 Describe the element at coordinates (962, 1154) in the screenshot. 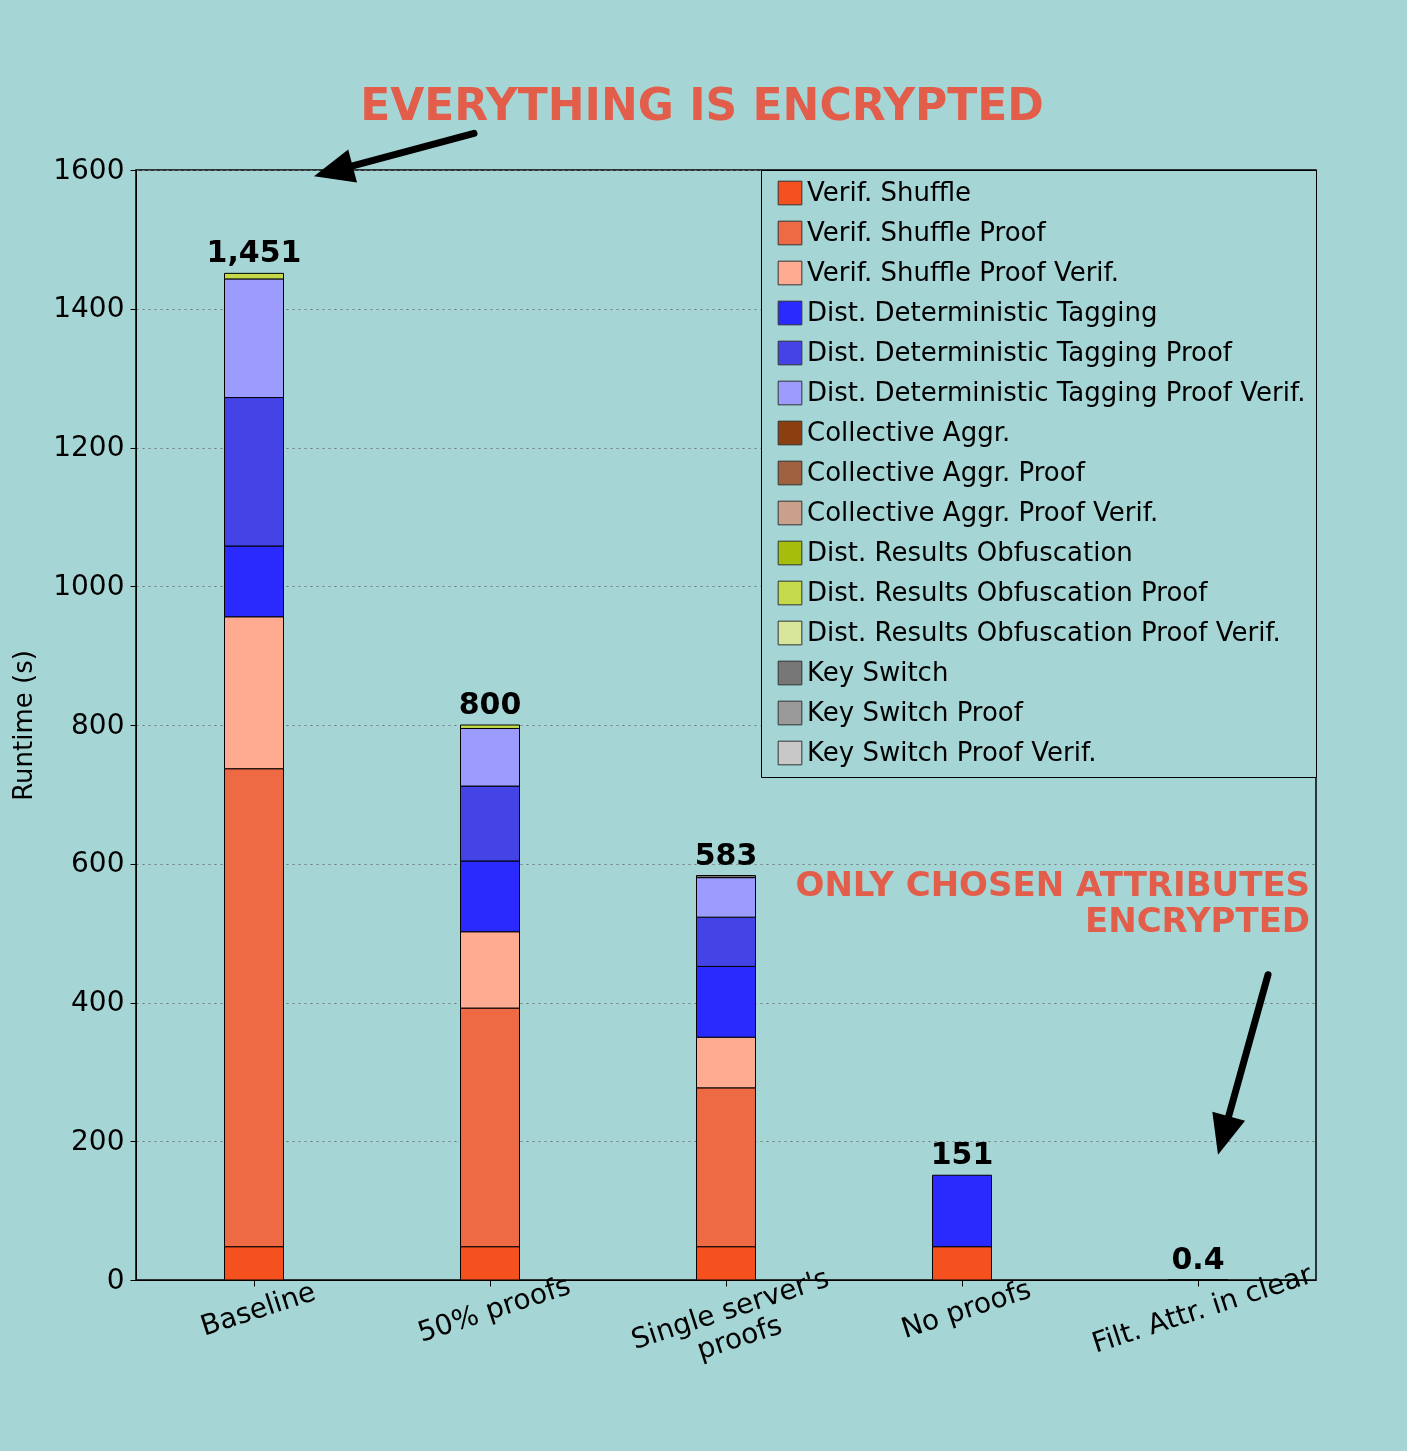

I see `total-label: 151` at that location.